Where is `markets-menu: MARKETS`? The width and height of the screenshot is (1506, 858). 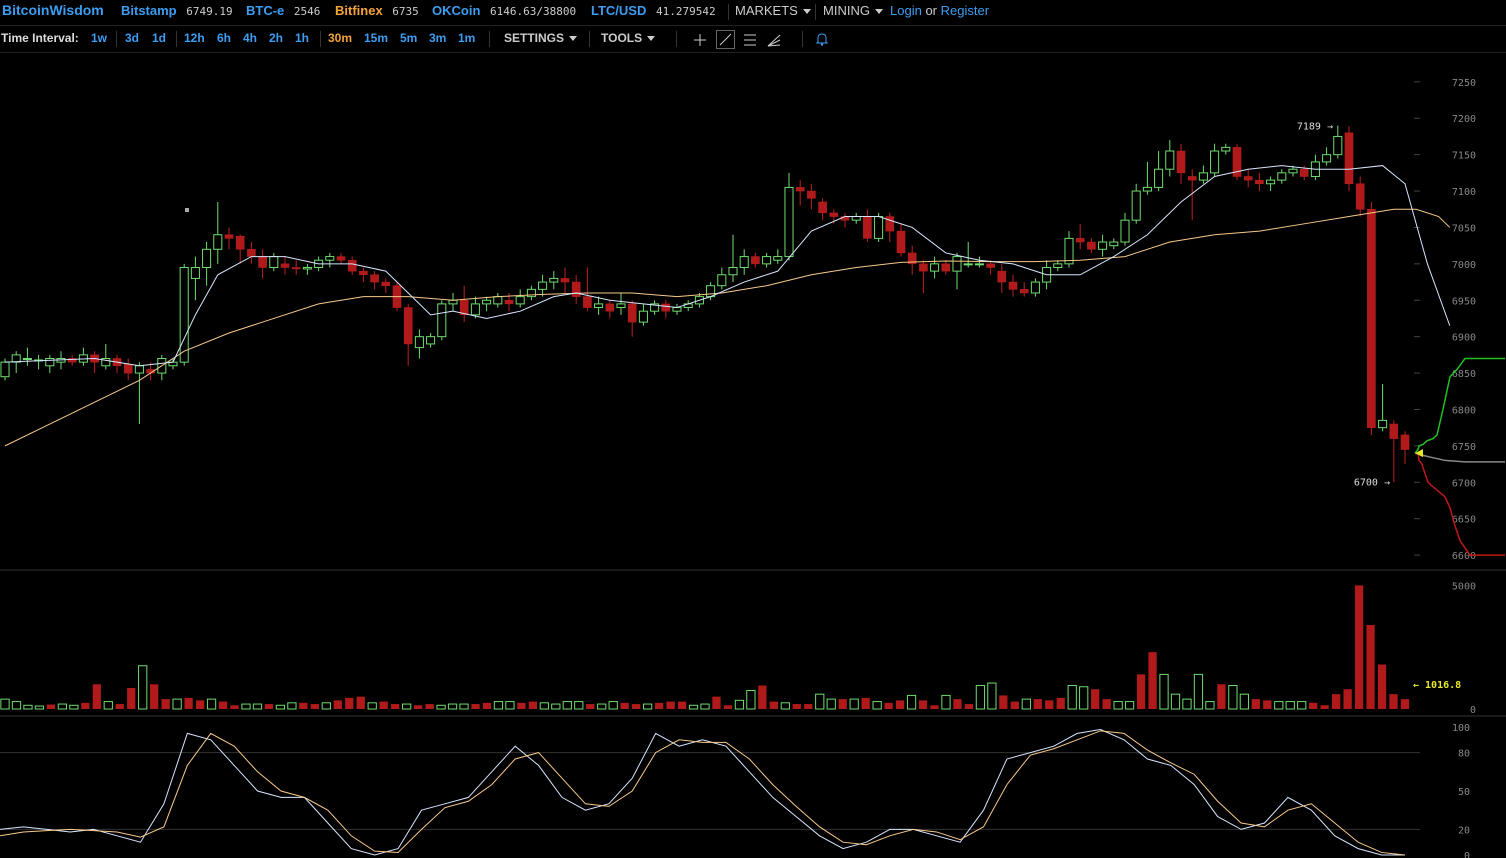 markets-menu: MARKETS is located at coordinates (773, 10).